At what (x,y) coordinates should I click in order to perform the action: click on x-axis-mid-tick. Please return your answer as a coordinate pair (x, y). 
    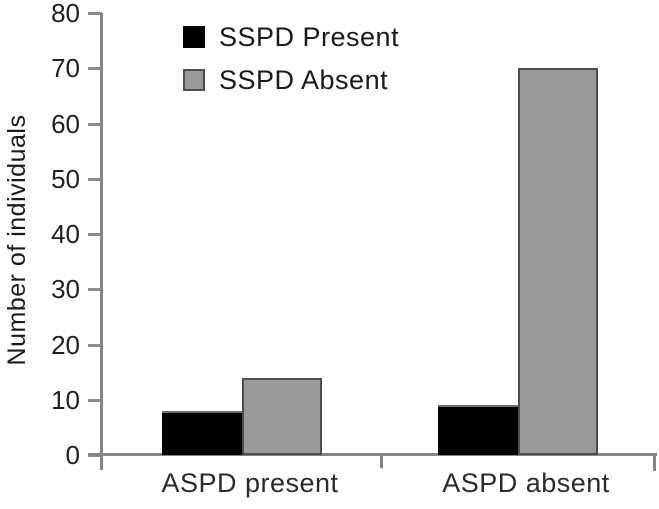
    Looking at the image, I should click on (381, 461).